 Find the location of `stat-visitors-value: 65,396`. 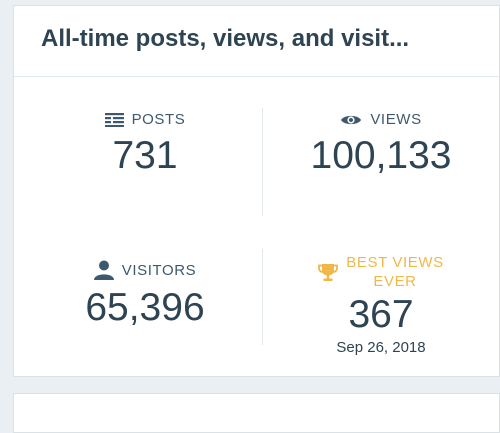

stat-visitors-value: 65,396 is located at coordinates (145, 307).